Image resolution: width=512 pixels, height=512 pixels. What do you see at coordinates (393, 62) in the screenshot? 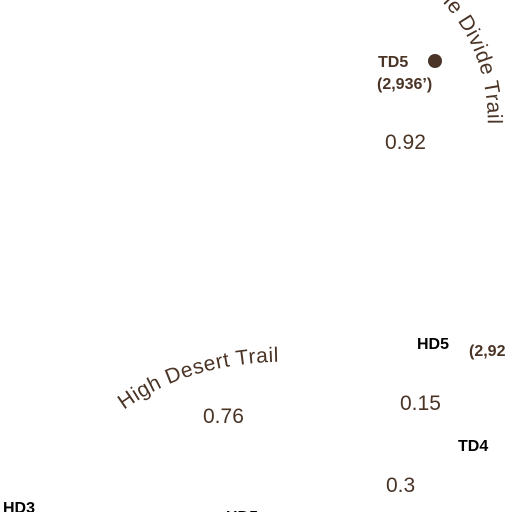
I see `station-label: TD5` at bounding box center [393, 62].